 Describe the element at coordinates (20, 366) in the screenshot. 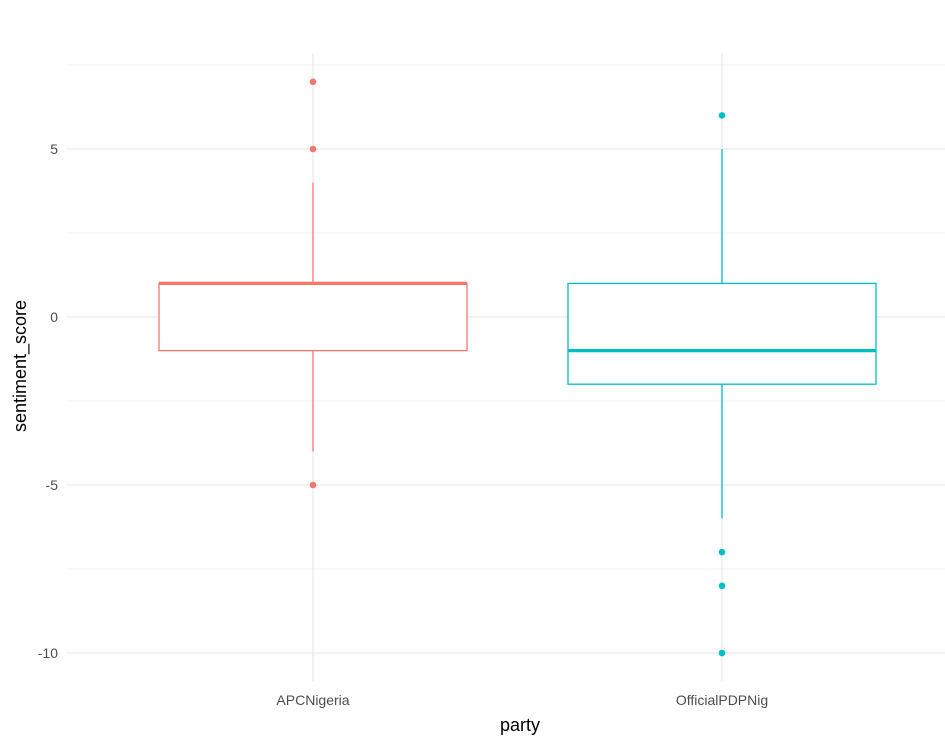

I see `y-axis-title: sentiment_score` at that location.